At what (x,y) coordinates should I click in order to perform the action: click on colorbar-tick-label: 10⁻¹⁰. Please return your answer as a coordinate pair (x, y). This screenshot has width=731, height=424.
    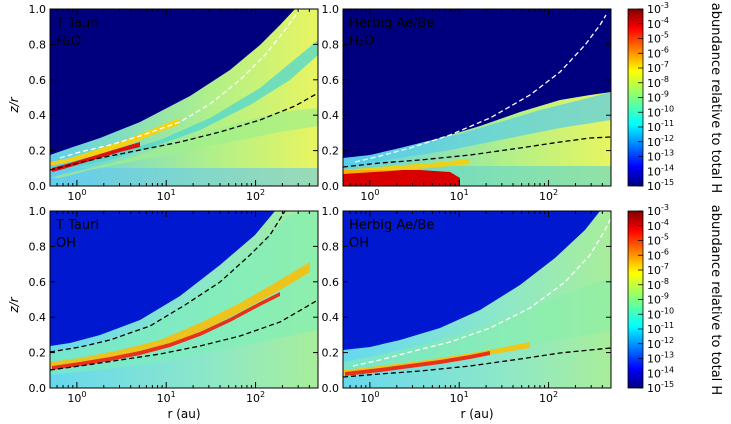
    Looking at the image, I should click on (660, 111).